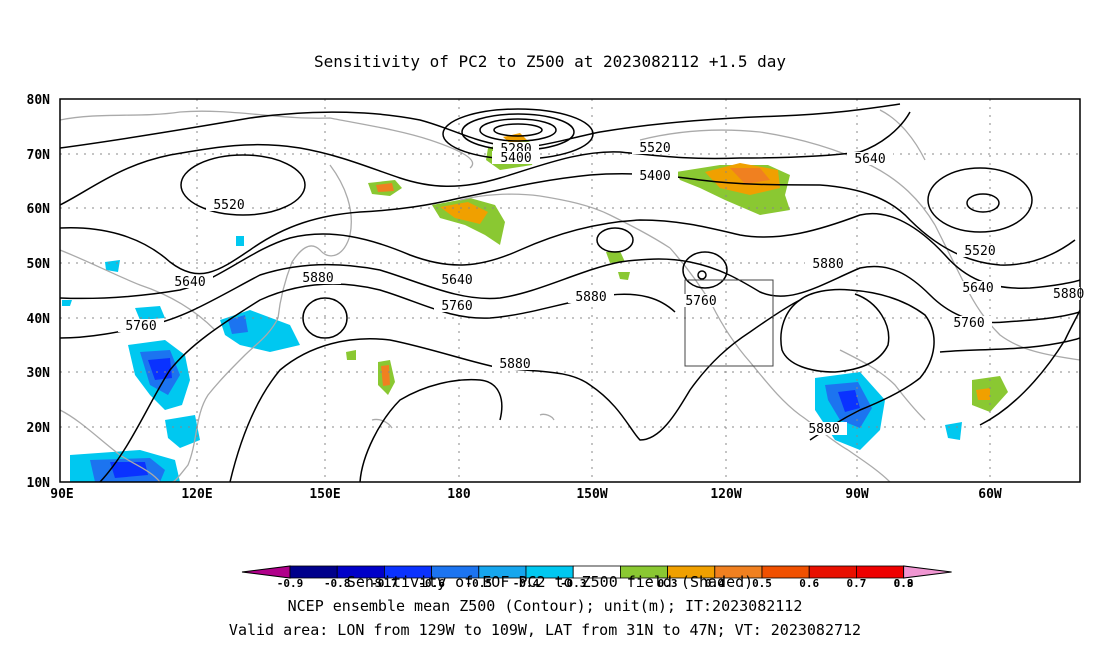 This screenshot has width=1100, height=650. I want to click on colorbar-tick-label: 0.6, so click(809, 583).